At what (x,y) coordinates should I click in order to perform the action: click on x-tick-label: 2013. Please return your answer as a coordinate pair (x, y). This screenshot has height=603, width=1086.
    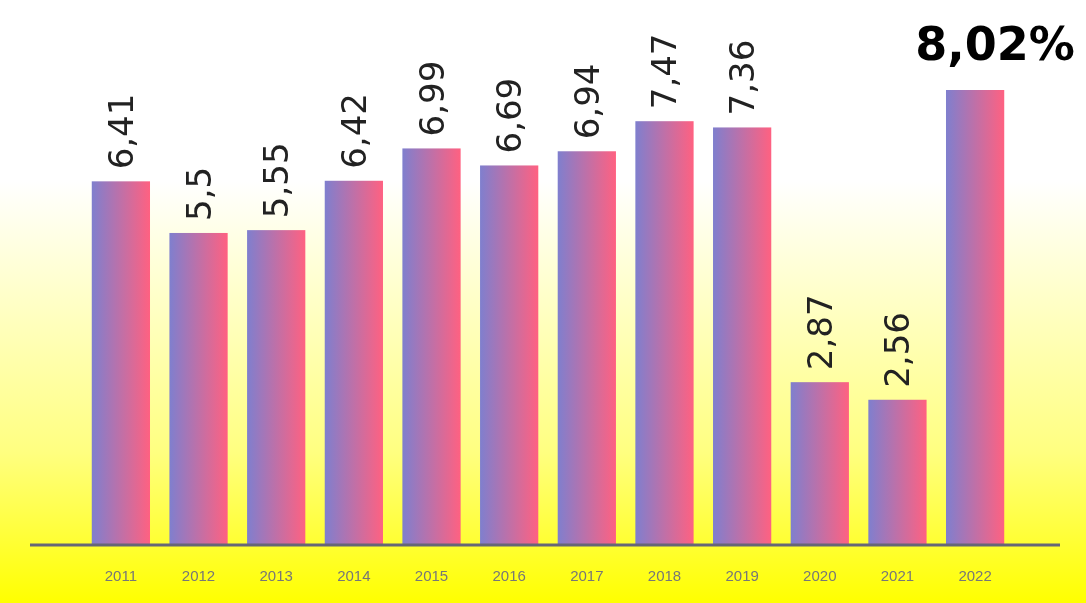
    Looking at the image, I should click on (276, 575).